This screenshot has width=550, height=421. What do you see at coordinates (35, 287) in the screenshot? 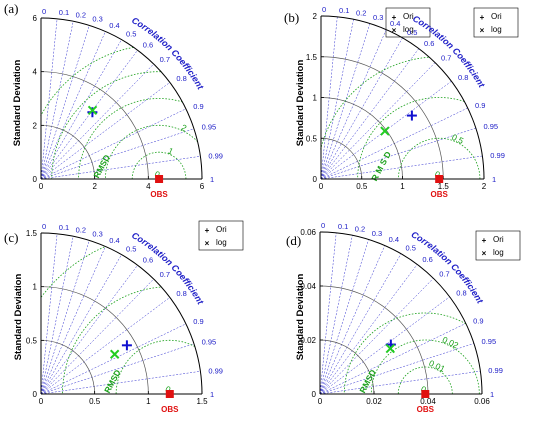
I see `y-tick-label: 1` at bounding box center [35, 287].